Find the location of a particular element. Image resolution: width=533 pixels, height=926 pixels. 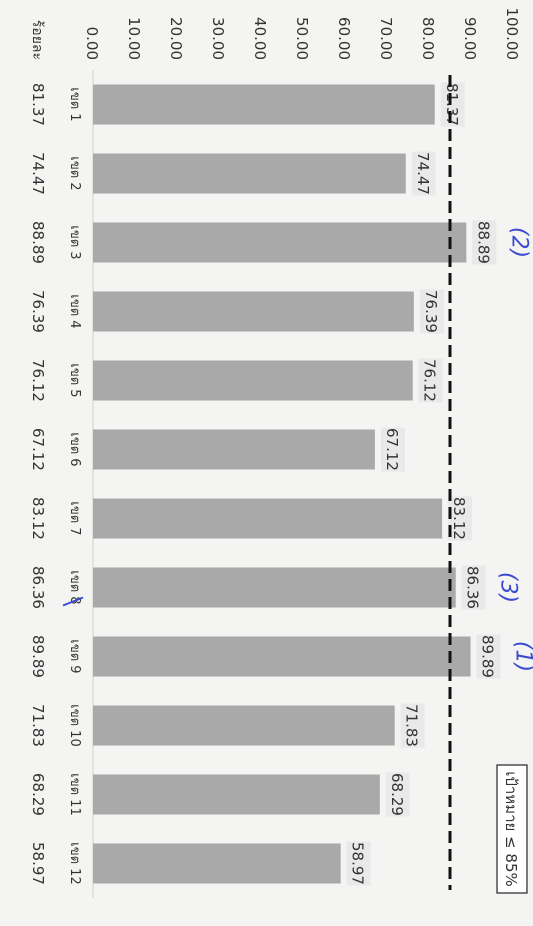

handwritten-mark: (2) is located at coordinates (518, 242).